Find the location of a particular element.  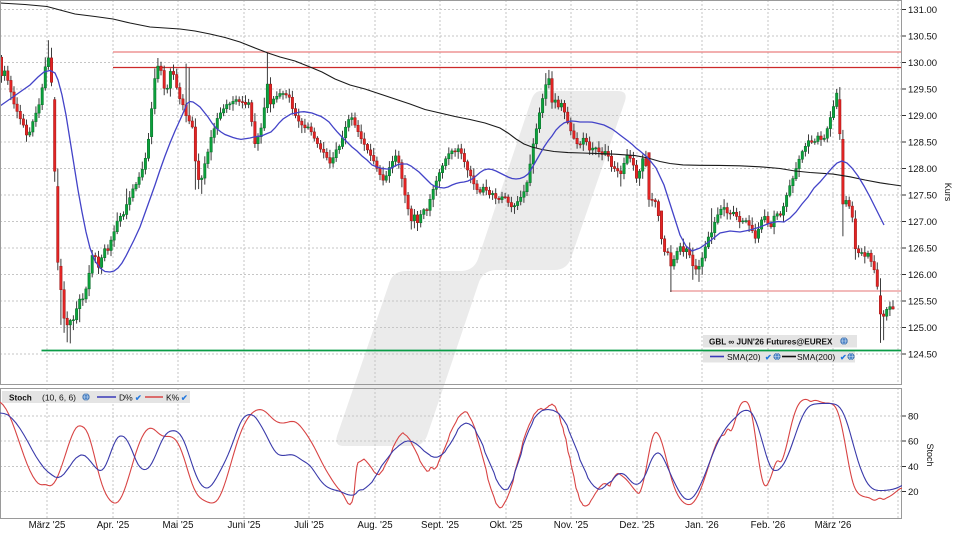

svg-text: (10, 6, 6) is located at coordinates (59, 398).